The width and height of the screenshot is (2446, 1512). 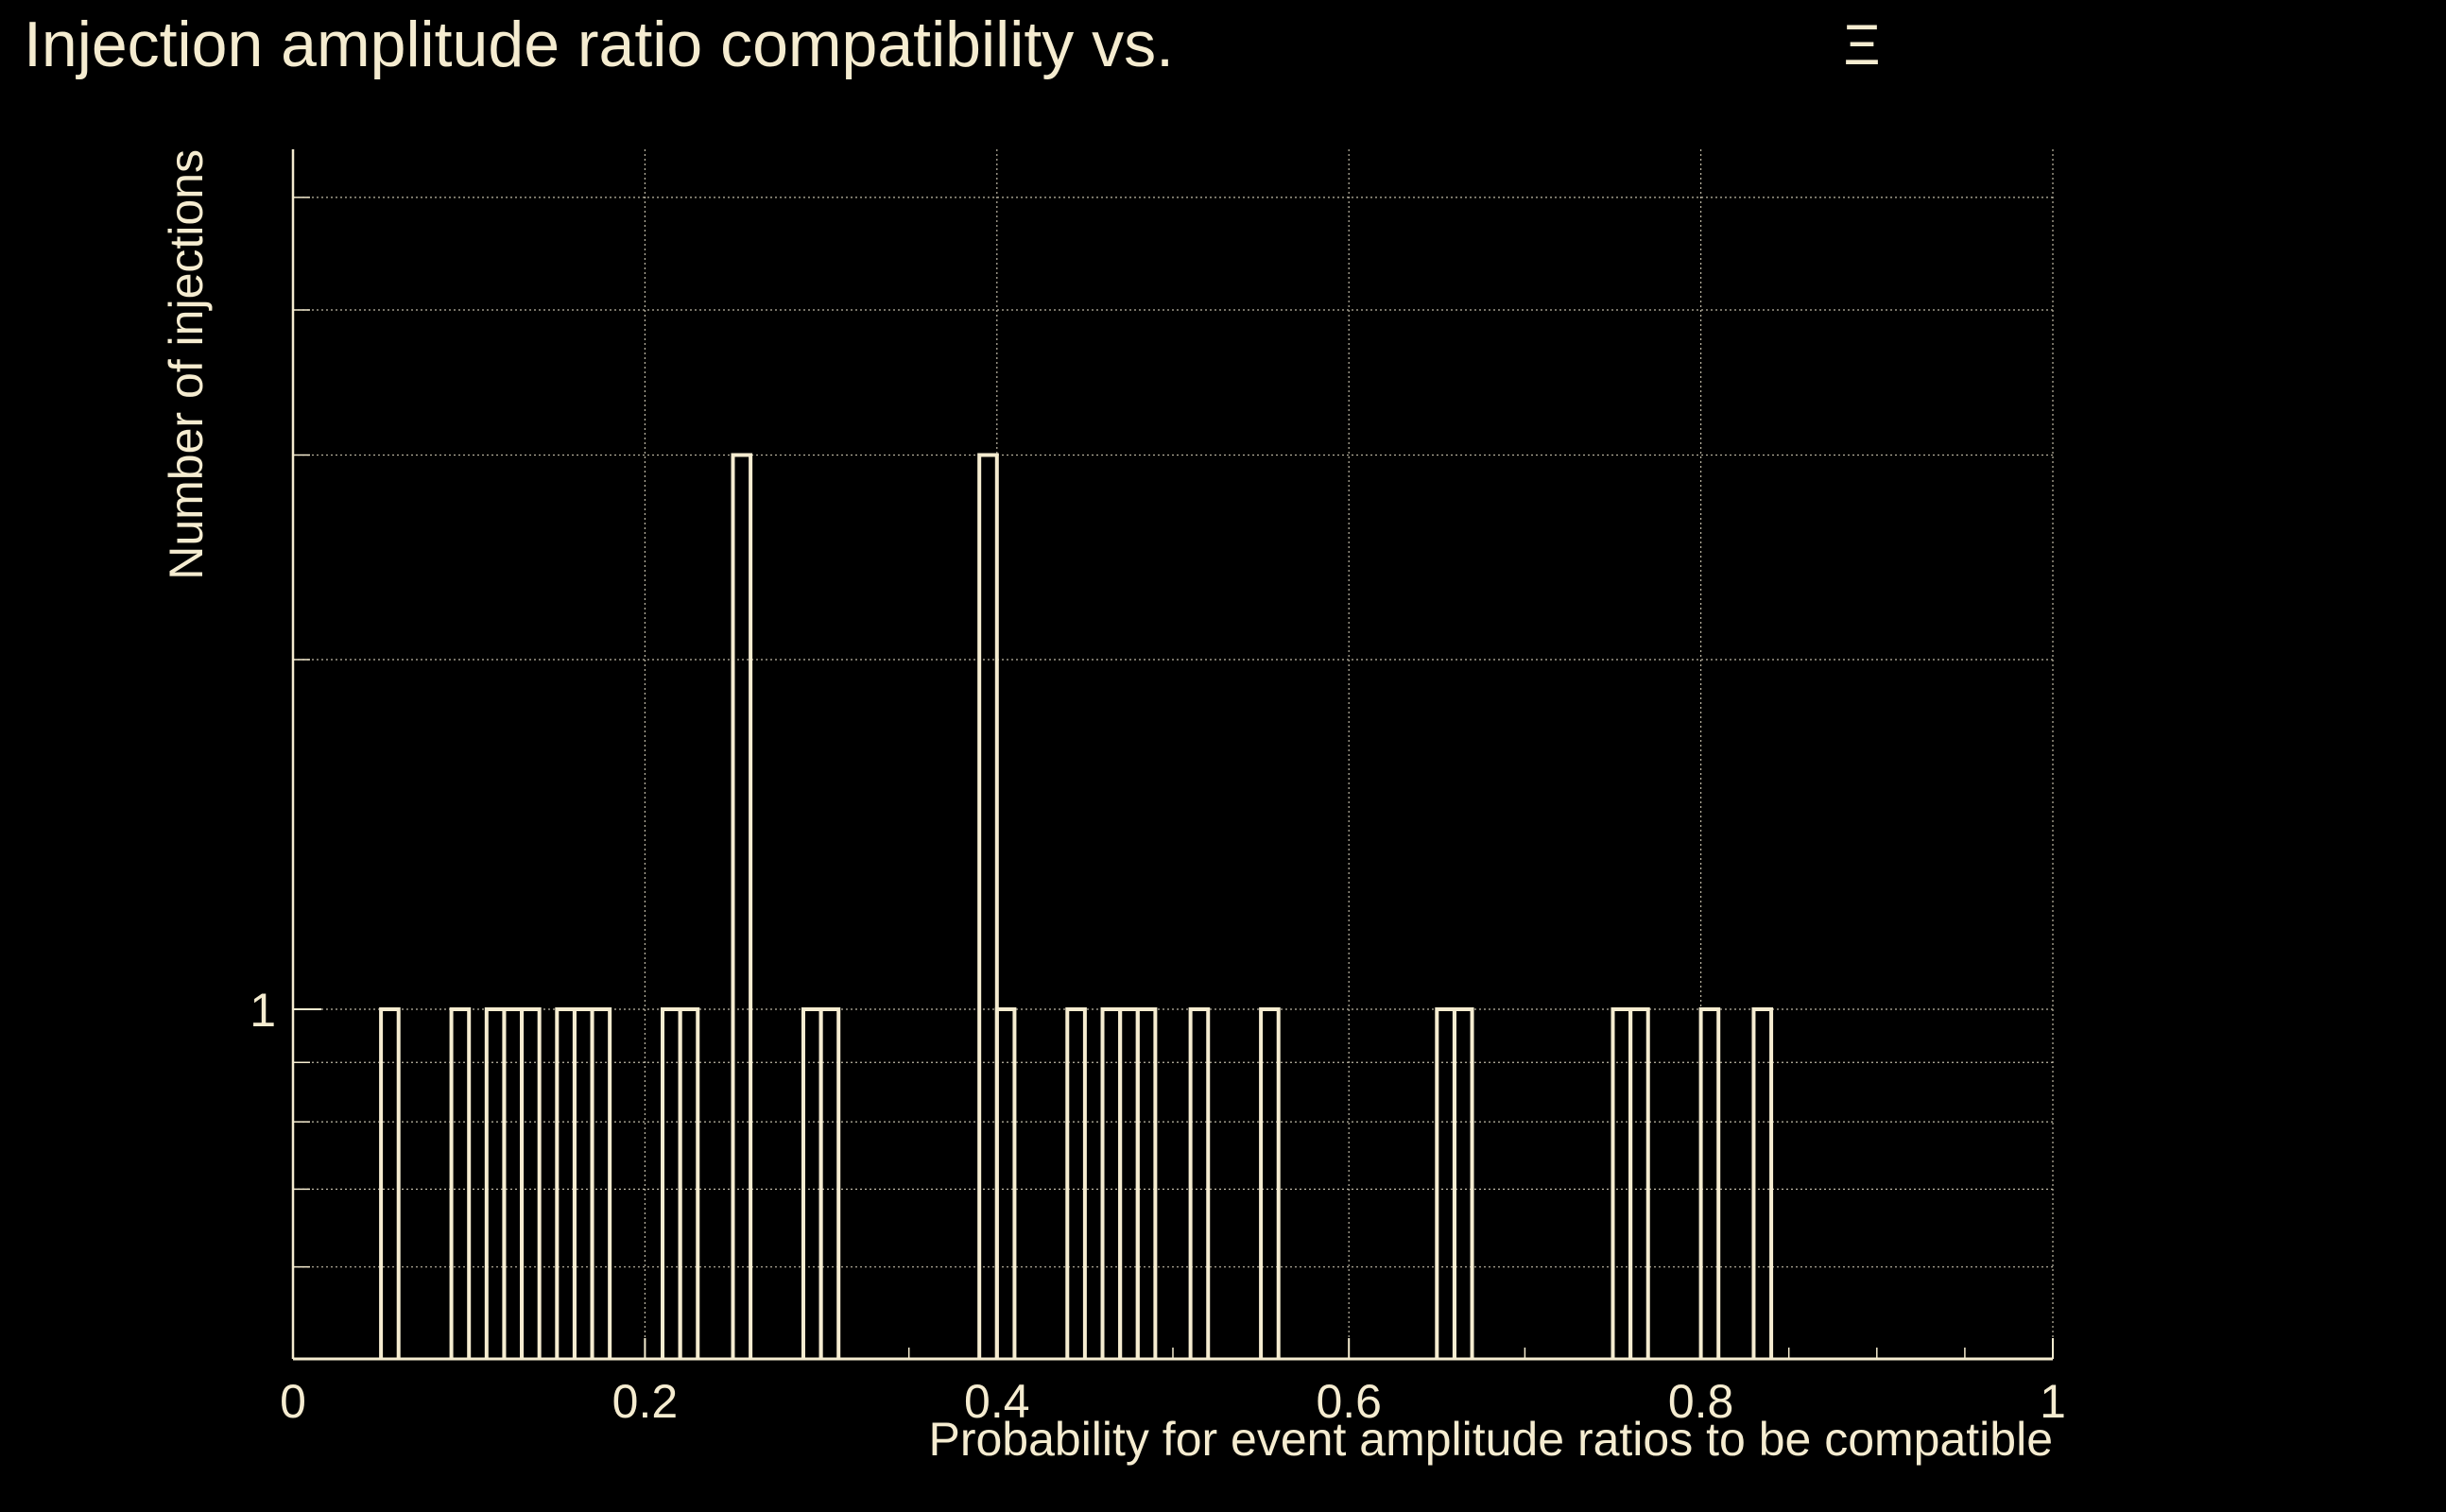 What do you see at coordinates (1701, 1401) in the screenshot?
I see `x-tick-label: 0.8` at bounding box center [1701, 1401].